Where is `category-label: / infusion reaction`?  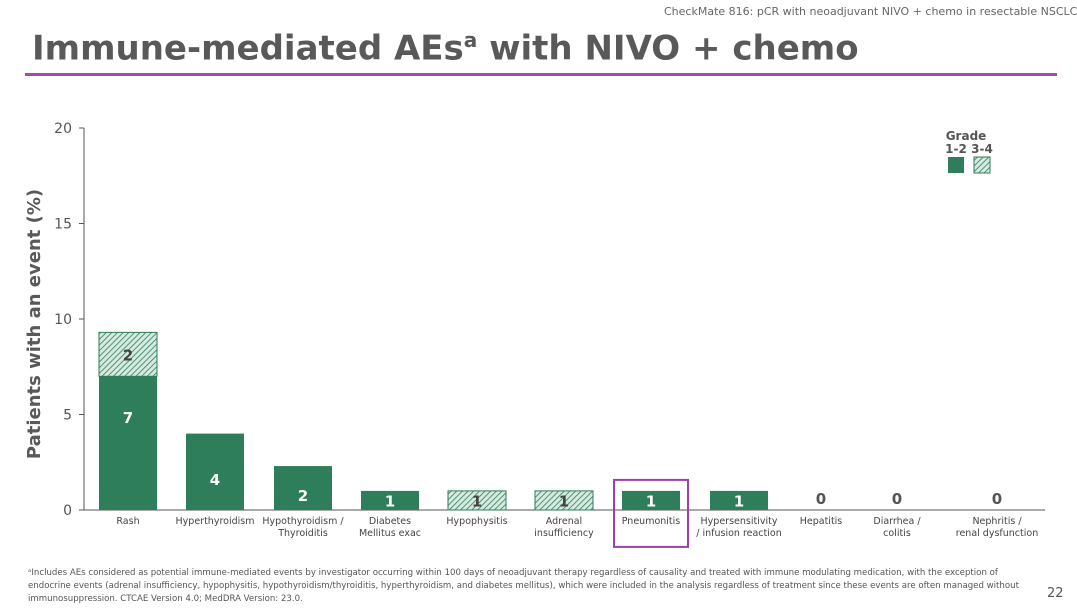 category-label: / infusion reaction is located at coordinates (738, 533).